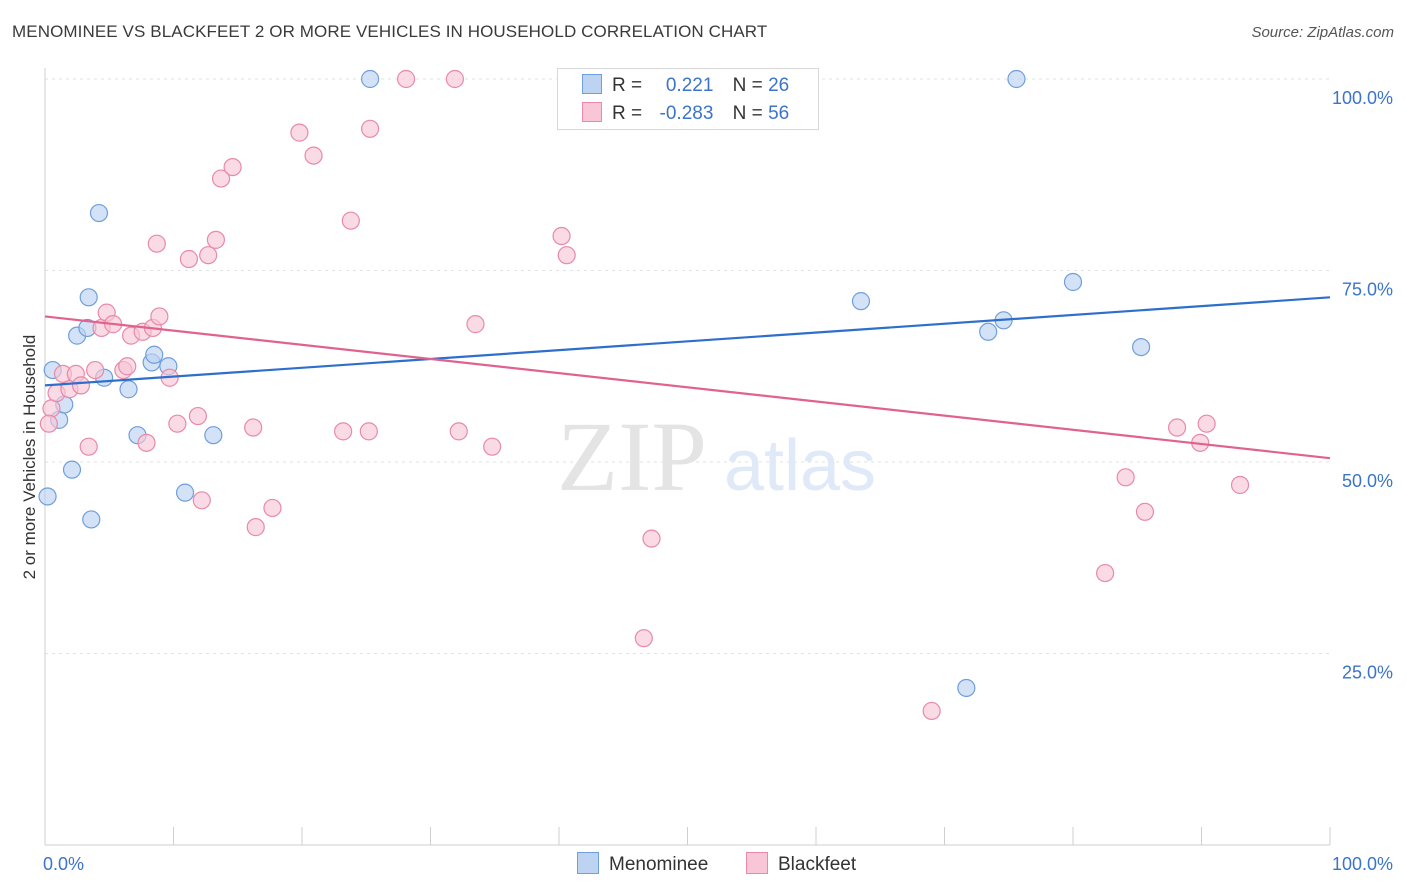  I want to click on menominee-r-value: 0.221, so click(689, 85).